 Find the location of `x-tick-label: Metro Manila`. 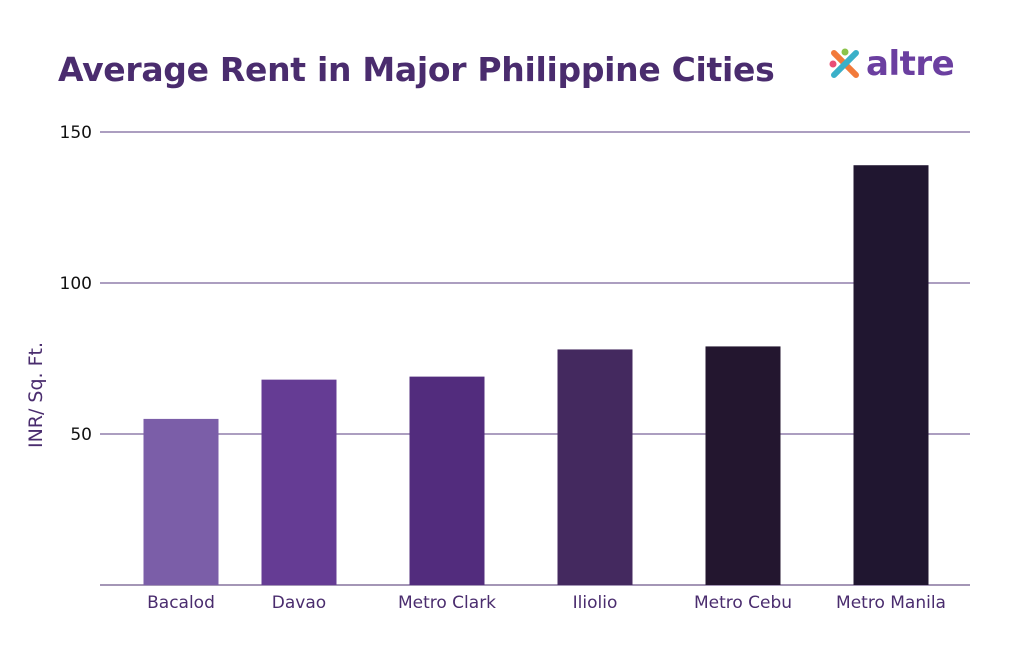

x-tick-label: Metro Manila is located at coordinates (891, 603).